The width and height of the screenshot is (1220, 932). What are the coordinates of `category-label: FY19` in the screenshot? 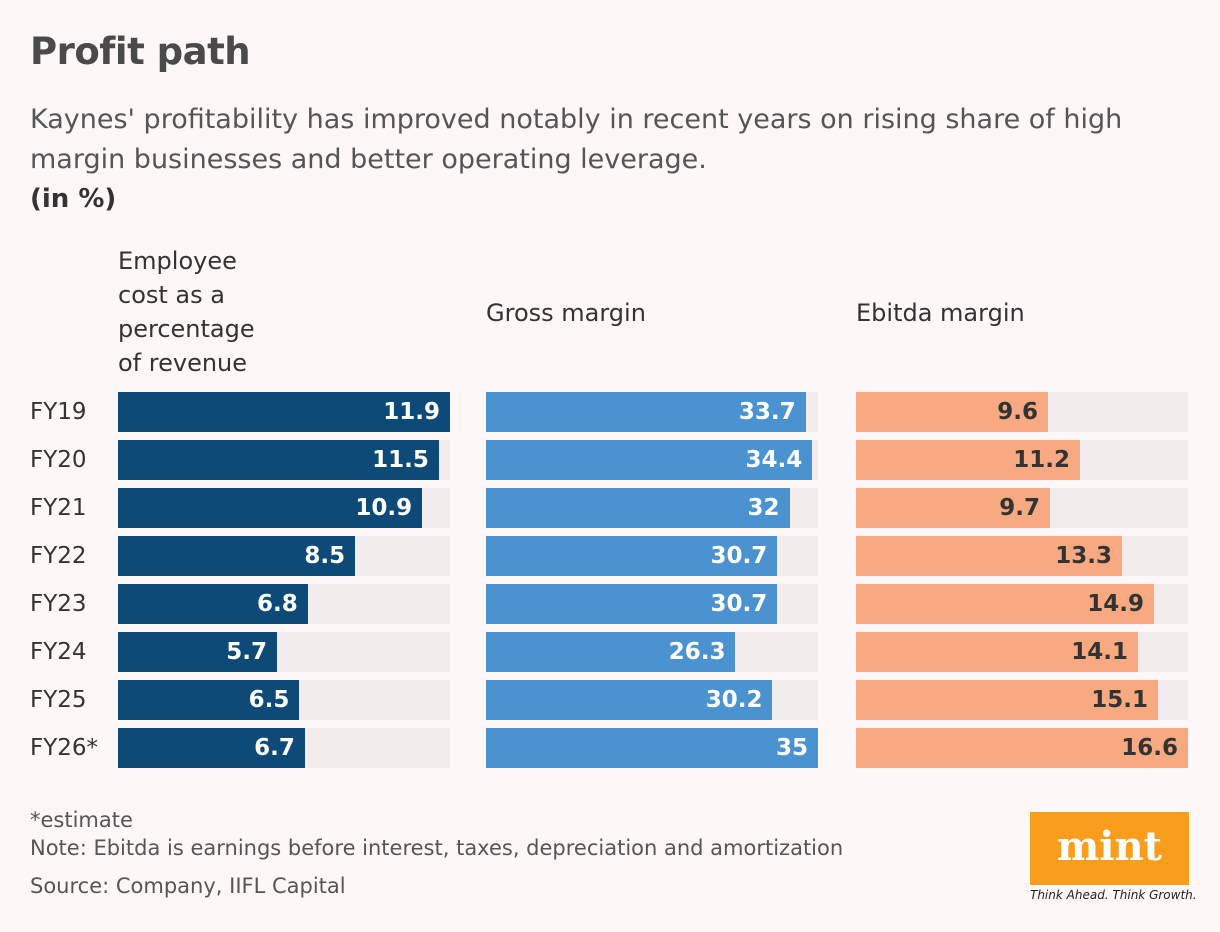 It's located at (58, 412).